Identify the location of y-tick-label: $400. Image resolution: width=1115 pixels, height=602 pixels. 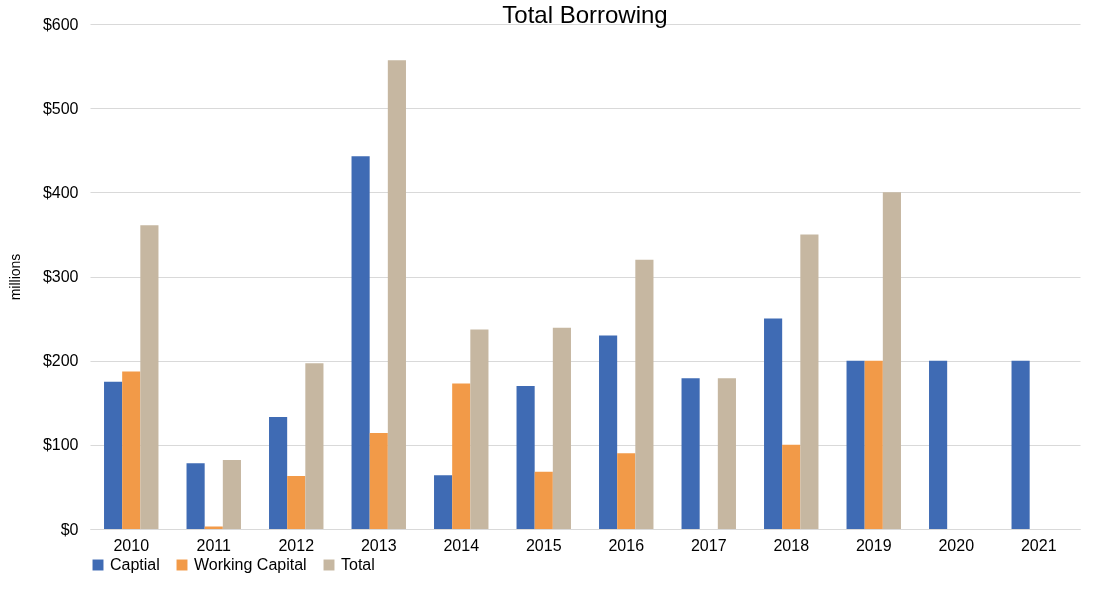
(60, 192).